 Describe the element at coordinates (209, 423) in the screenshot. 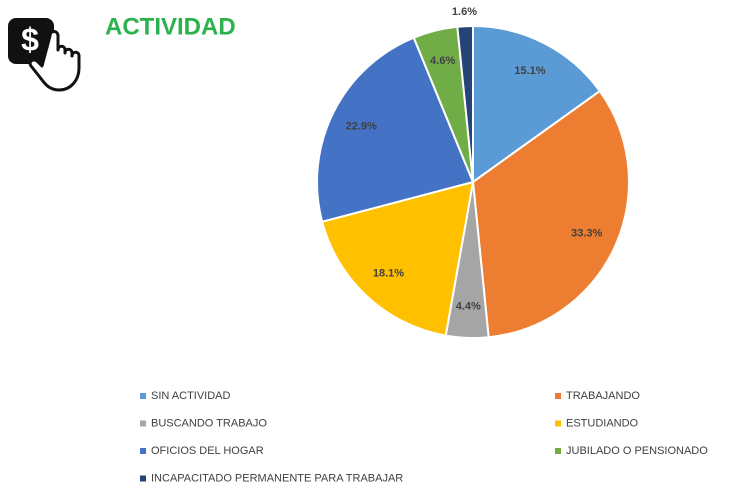

I see `legend-label: BUSCANDO TRABAJO` at that location.